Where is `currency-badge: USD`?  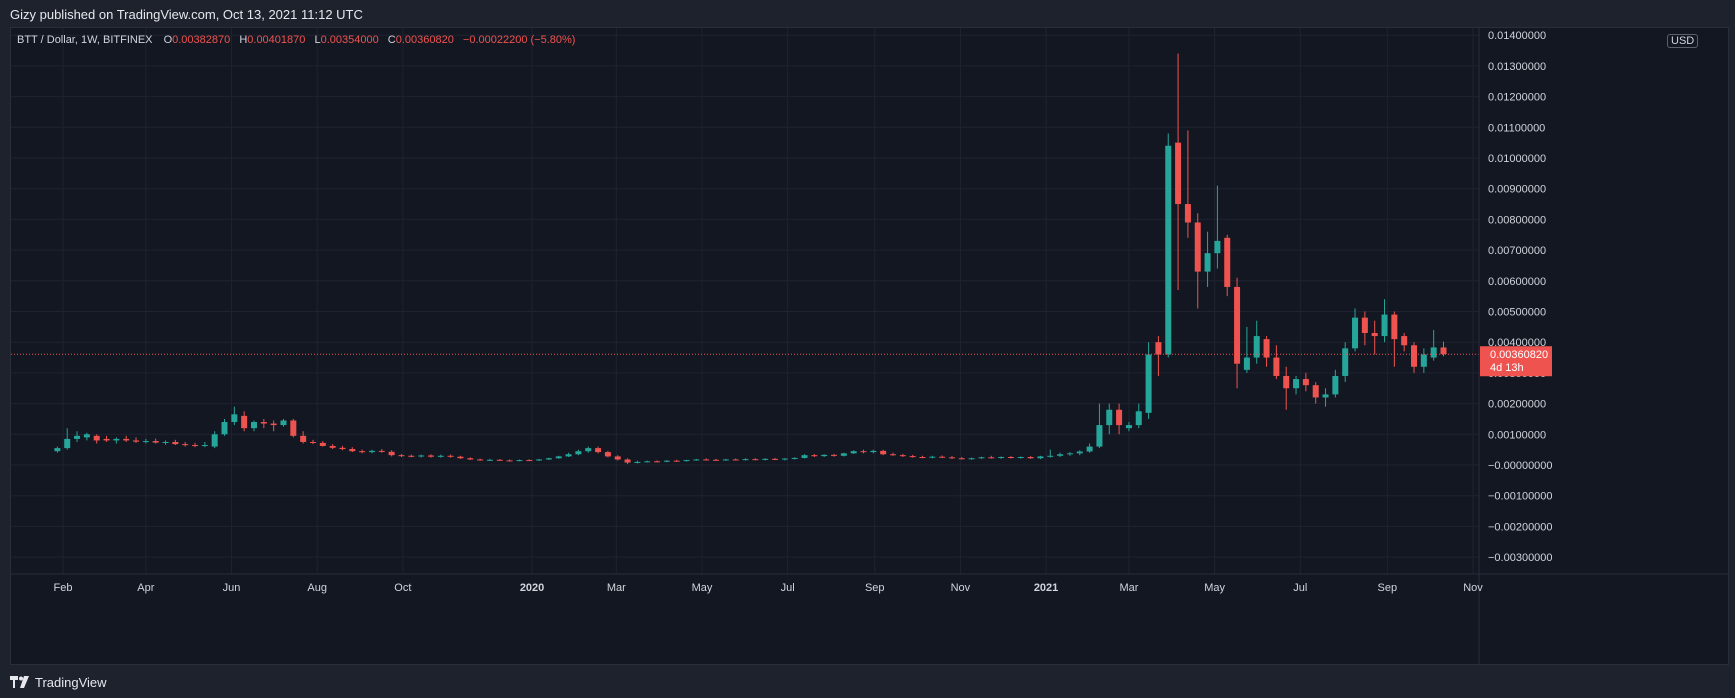
currency-badge: USD is located at coordinates (1683, 41).